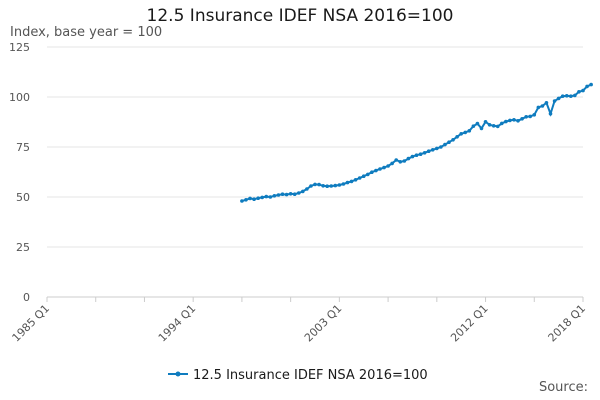 The image size is (600, 400). What do you see at coordinates (19, 97) in the screenshot?
I see `y-tick-label: 100` at bounding box center [19, 97].